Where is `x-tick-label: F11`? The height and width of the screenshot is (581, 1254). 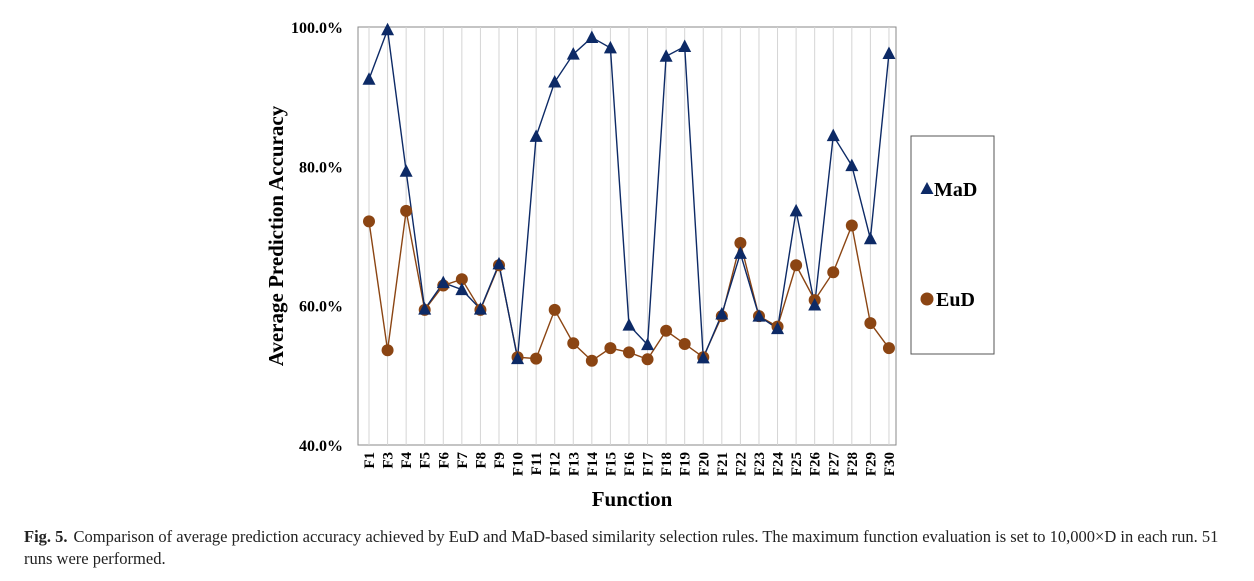
x-tick-label: F11 is located at coordinates (537, 463).